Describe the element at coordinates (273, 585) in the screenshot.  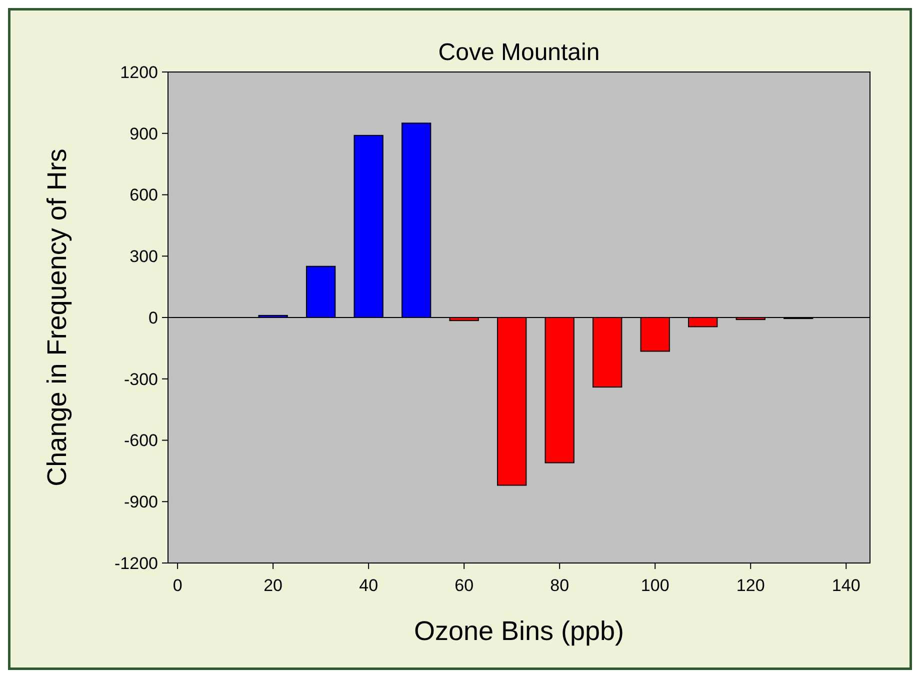
I see `x-tick-label: 20` at that location.